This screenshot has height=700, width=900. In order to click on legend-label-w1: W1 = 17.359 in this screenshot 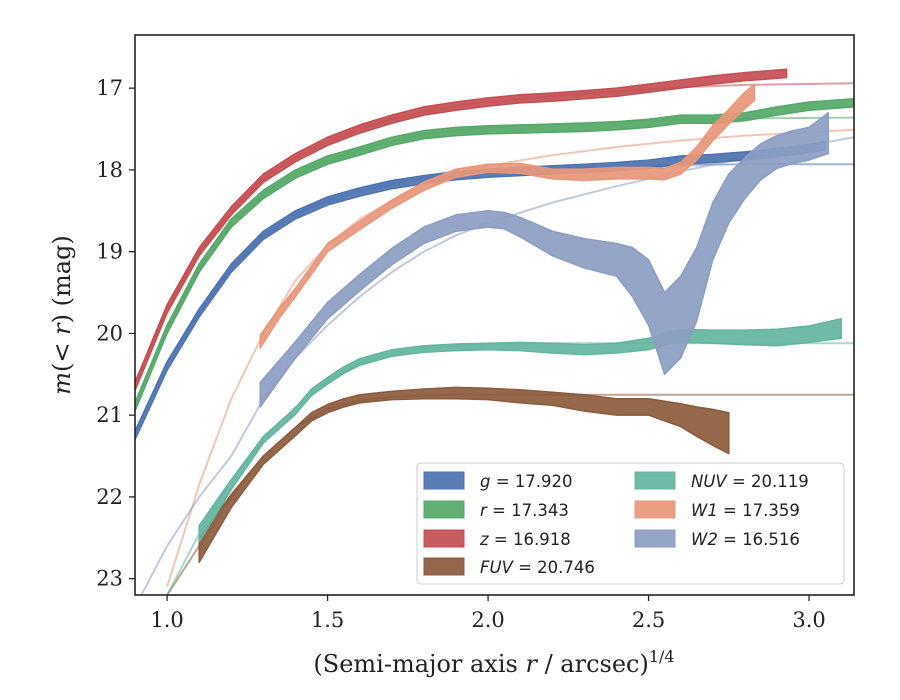, I will do `click(745, 510)`.